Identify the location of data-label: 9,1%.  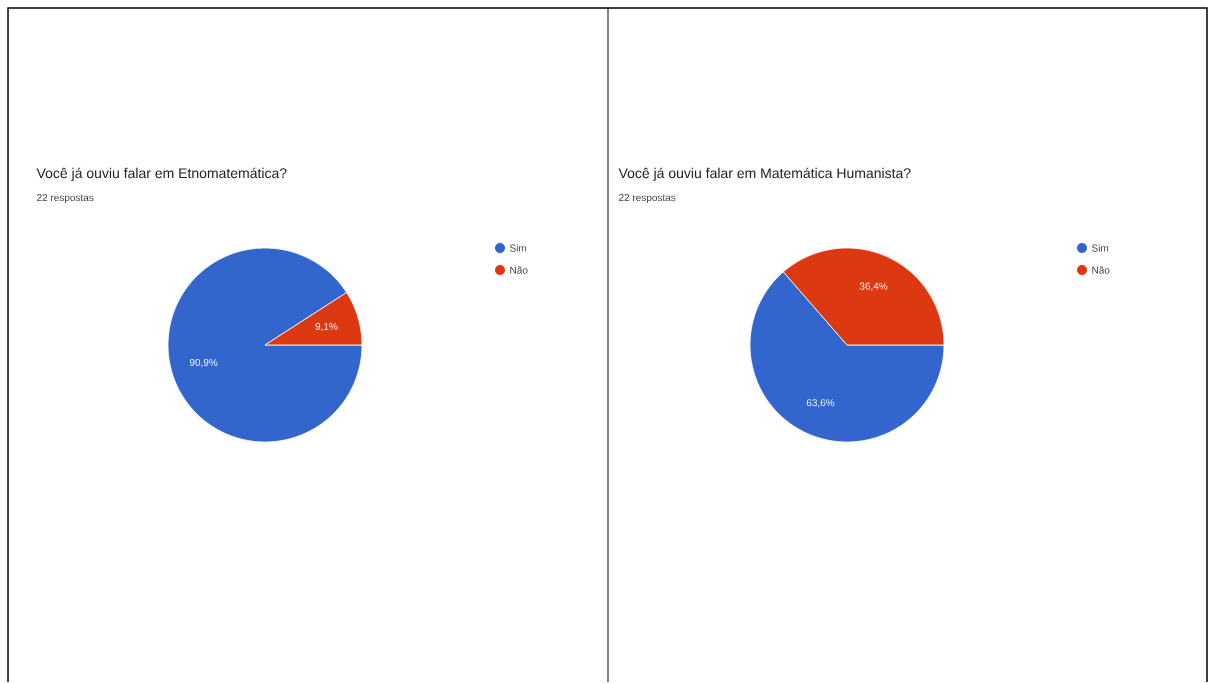
(326, 327).